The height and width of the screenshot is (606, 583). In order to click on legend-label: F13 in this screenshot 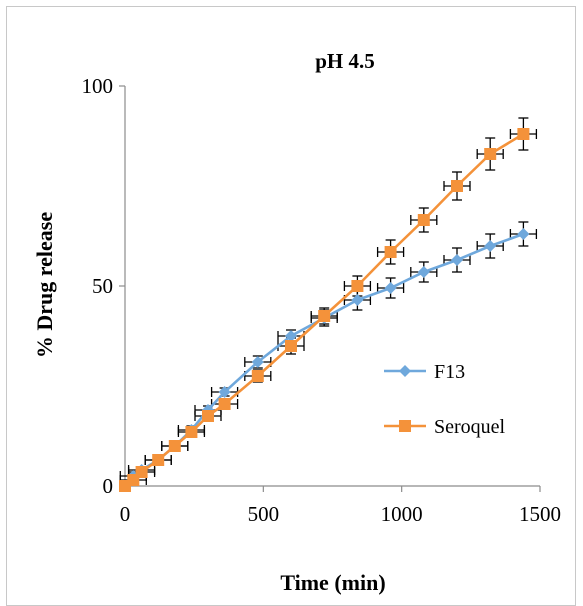, I will do `click(449, 372)`.